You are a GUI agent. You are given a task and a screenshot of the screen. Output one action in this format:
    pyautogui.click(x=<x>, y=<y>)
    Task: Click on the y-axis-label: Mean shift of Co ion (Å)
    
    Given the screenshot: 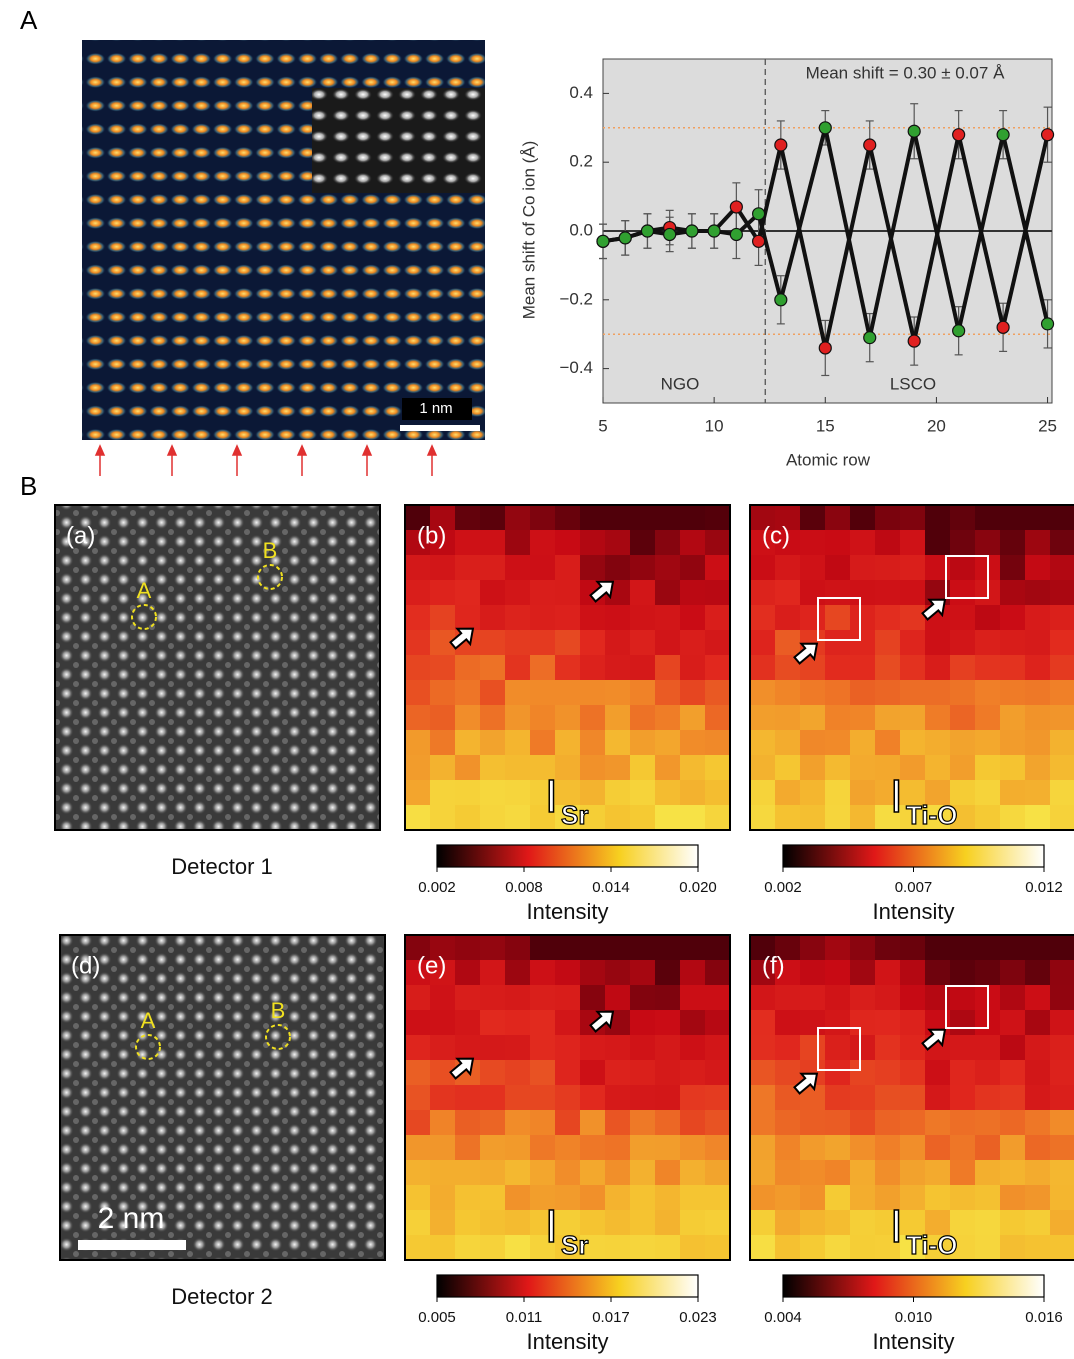 What is the action you would take?
    pyautogui.click(x=528, y=230)
    